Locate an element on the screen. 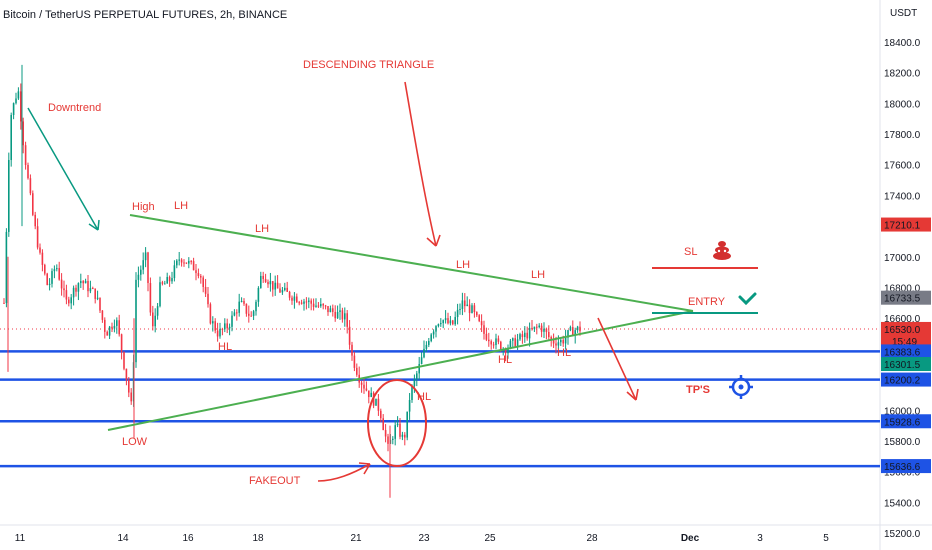 This screenshot has height=550, width=932. x-tick-label: 14 is located at coordinates (123, 538).